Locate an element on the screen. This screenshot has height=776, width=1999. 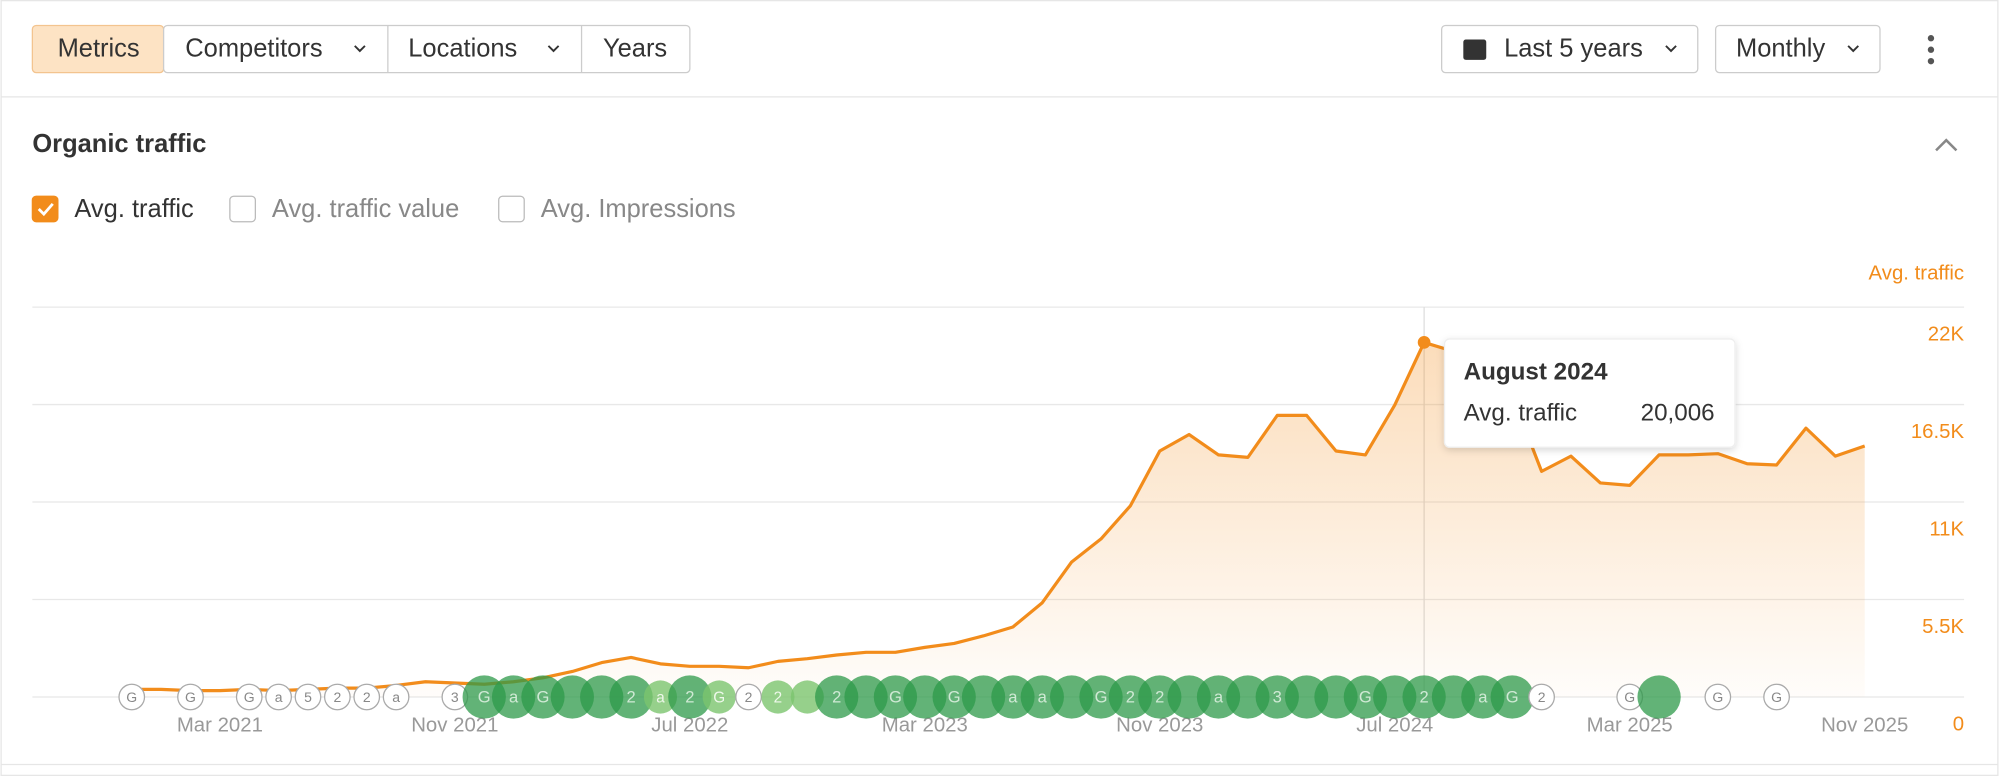
more-menu is located at coordinates (1931, 50).